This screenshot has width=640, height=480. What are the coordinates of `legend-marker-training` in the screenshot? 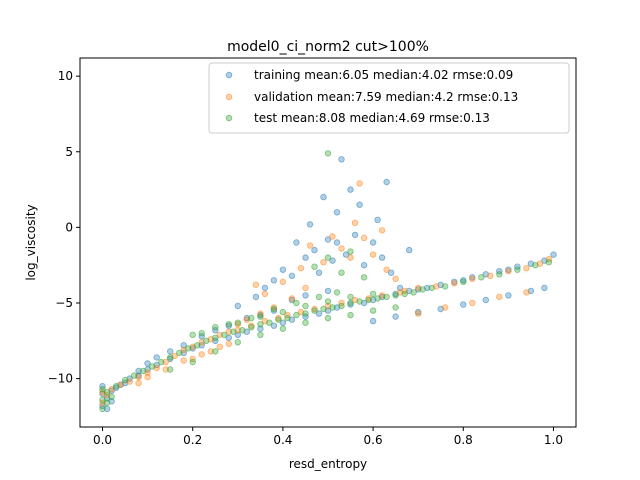 It's located at (229, 75).